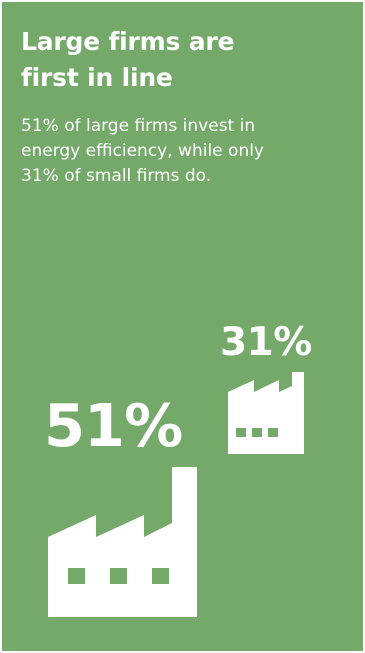 Image resolution: width=365 pixels, height=653 pixels. I want to click on large-firms-percent: 51%, so click(113, 425).